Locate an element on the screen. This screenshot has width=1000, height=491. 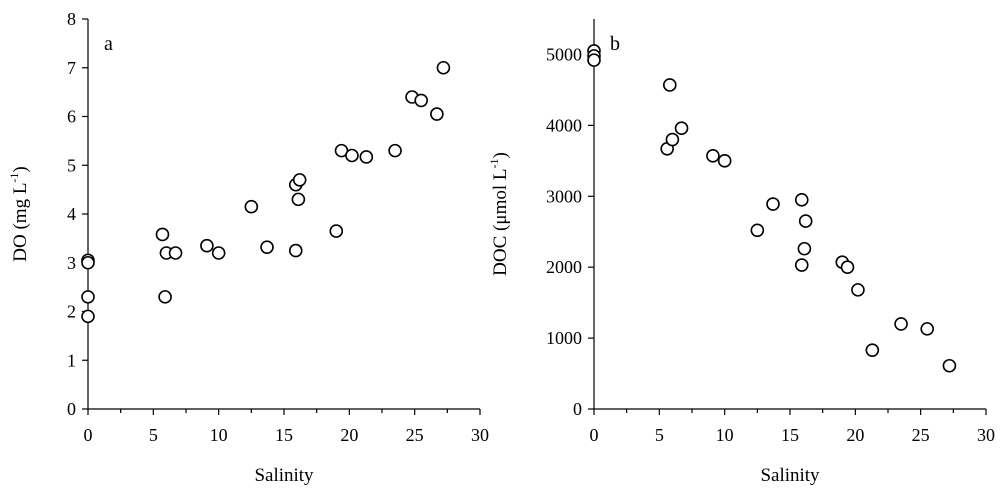
y-tick-label: 5 is located at coordinates (71, 165).